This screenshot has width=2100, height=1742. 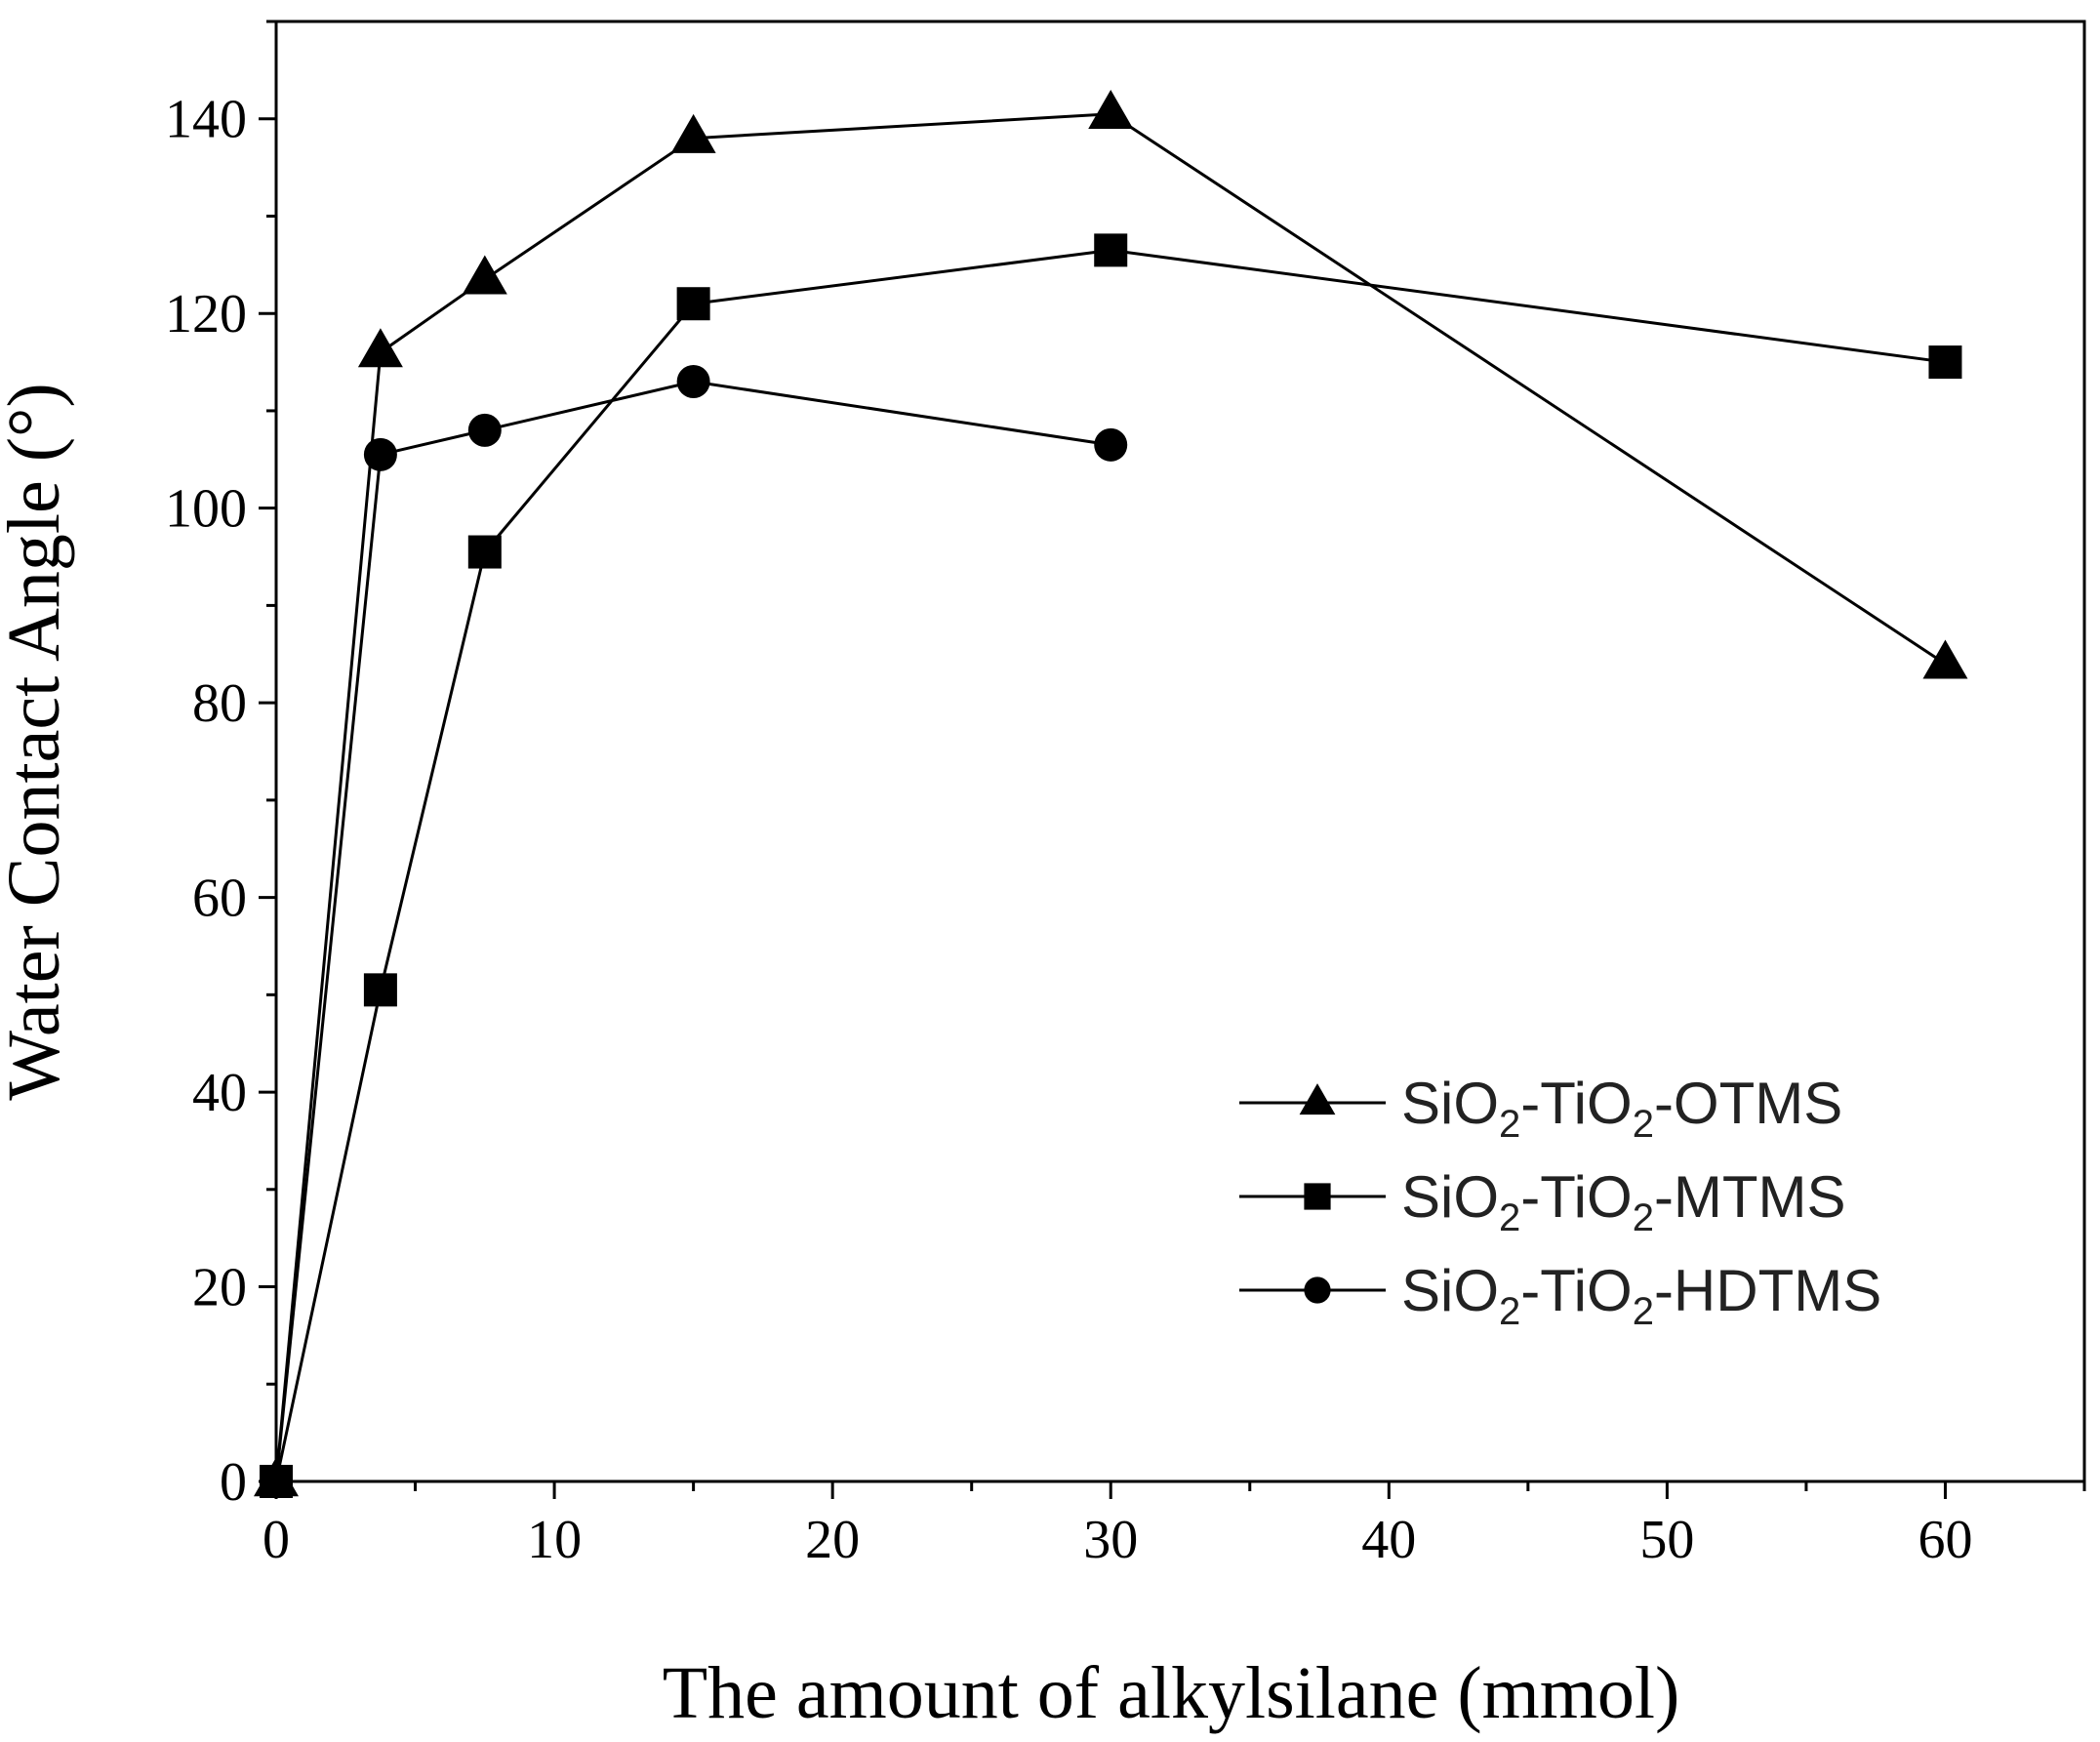 I want to click on legend-item: SiO2-TiO2-MTMS, so click(x=1542, y=1201).